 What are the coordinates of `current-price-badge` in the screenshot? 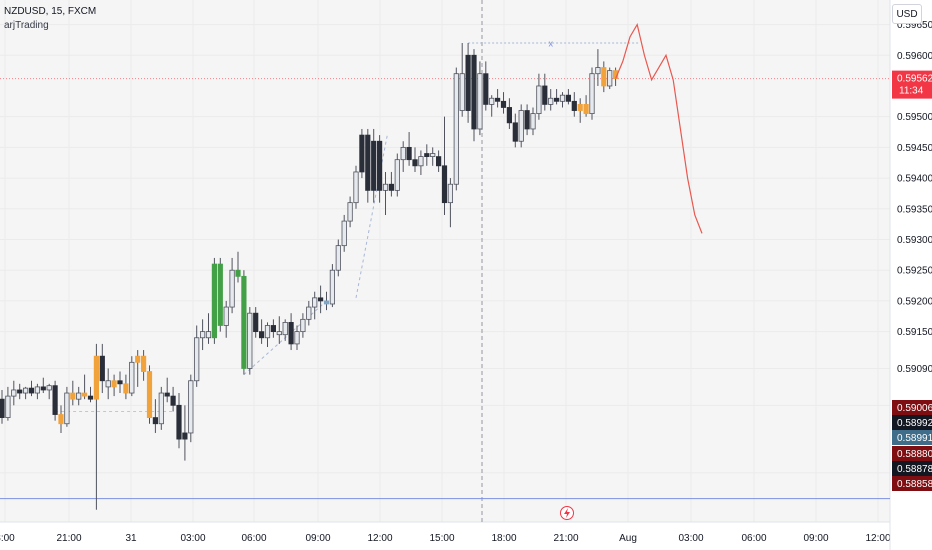 It's located at (912, 84).